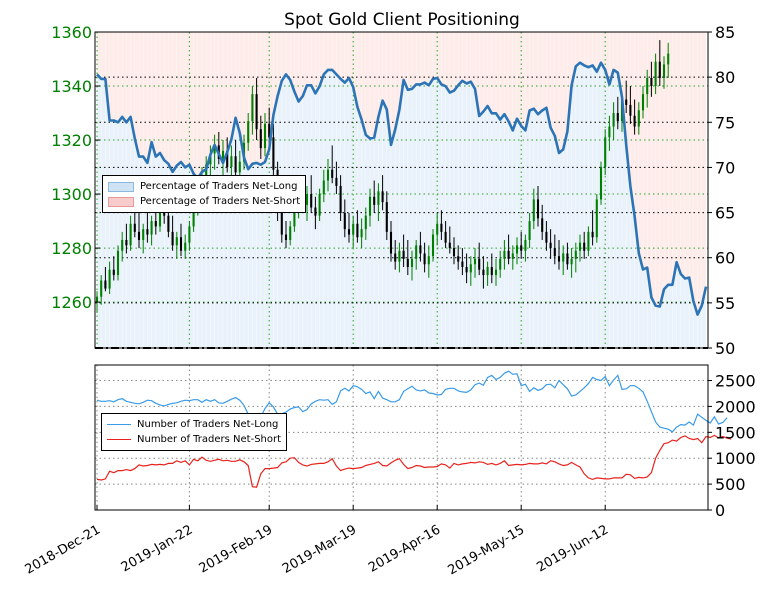 The height and width of the screenshot is (589, 767). What do you see at coordinates (71, 140) in the screenshot?
I see `left-tick-label: 1320` at bounding box center [71, 140].